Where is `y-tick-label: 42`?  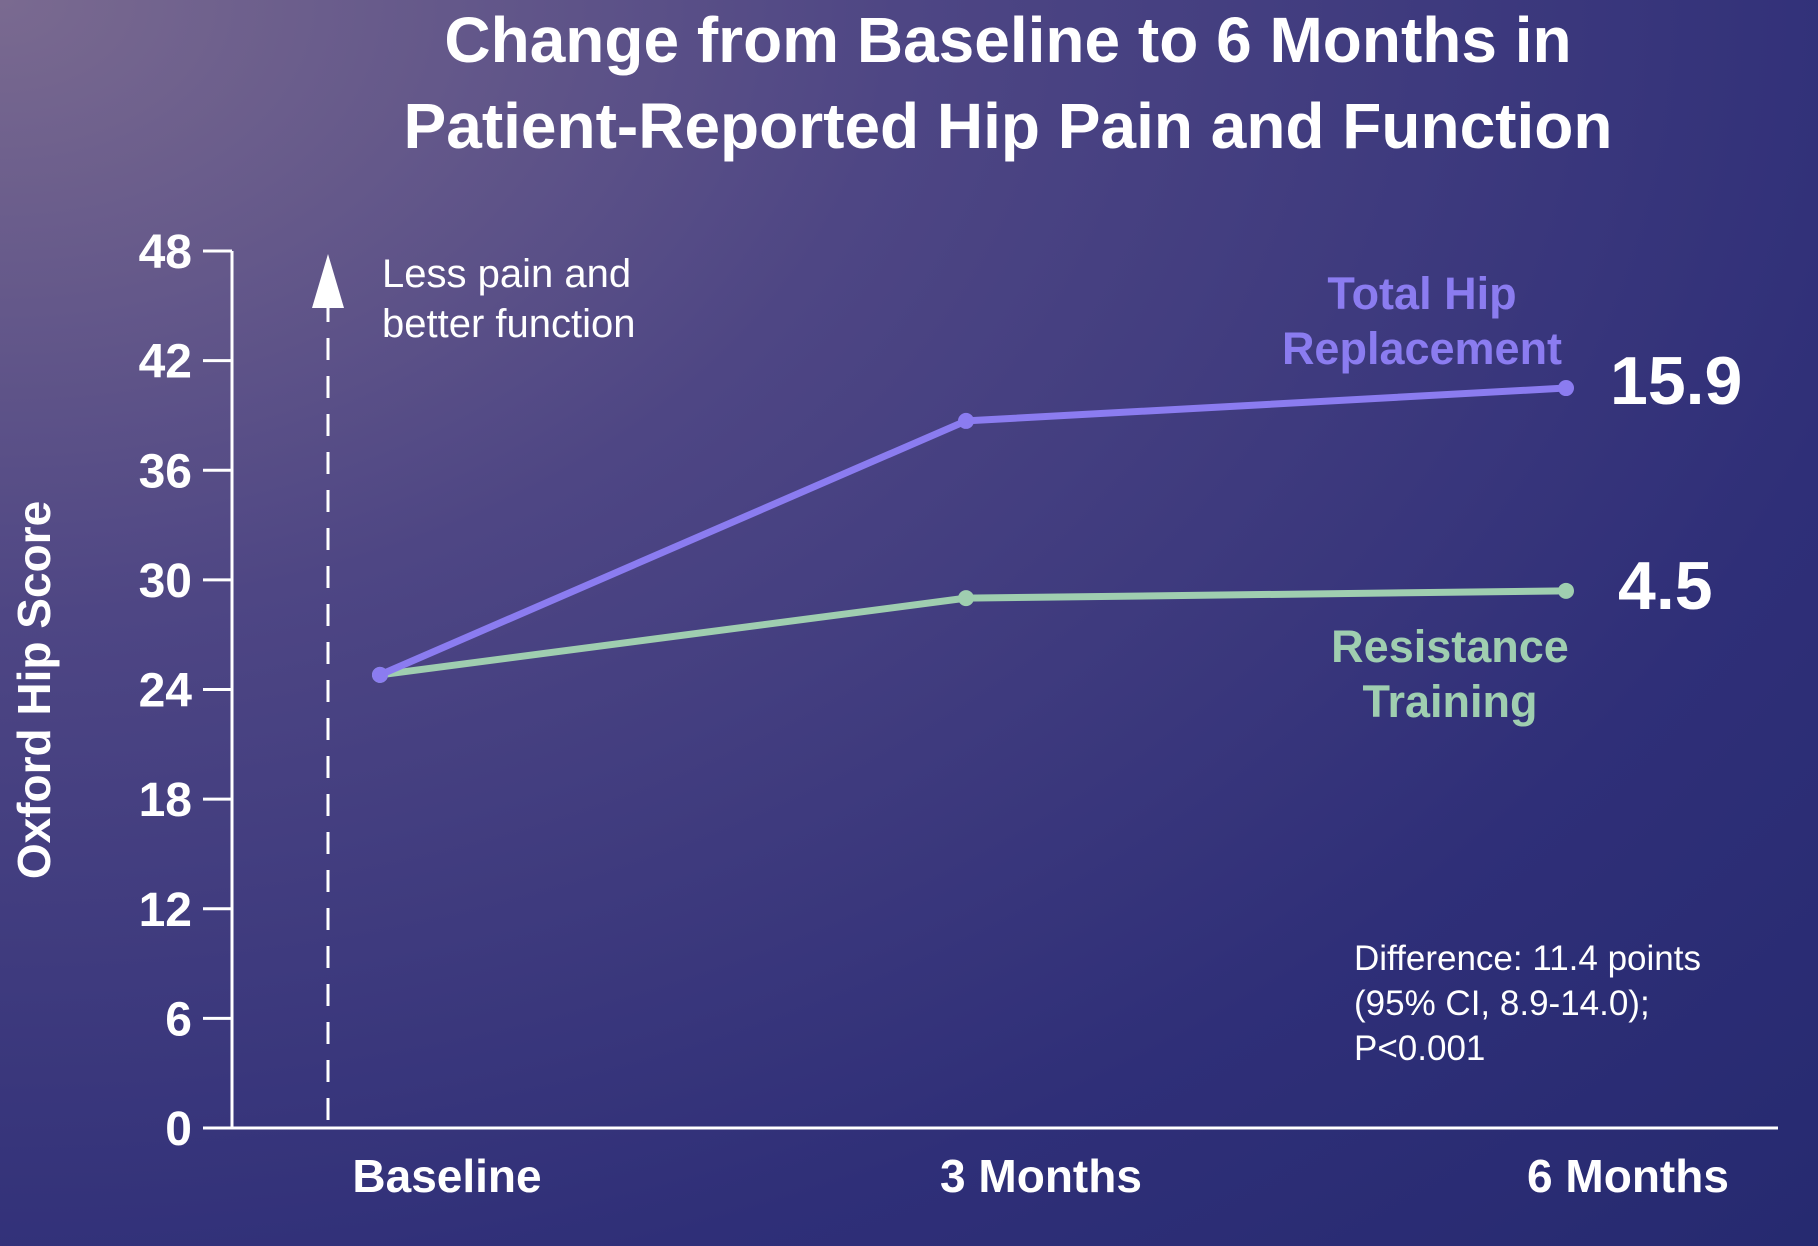
y-tick-label: 42 is located at coordinates (165, 362).